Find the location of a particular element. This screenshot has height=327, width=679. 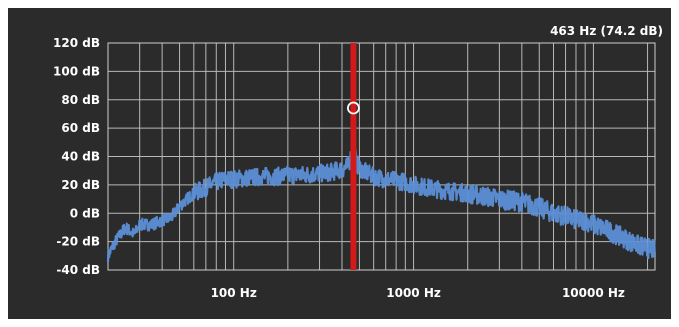

x-tick-label: 10000 Hz is located at coordinates (593, 293).